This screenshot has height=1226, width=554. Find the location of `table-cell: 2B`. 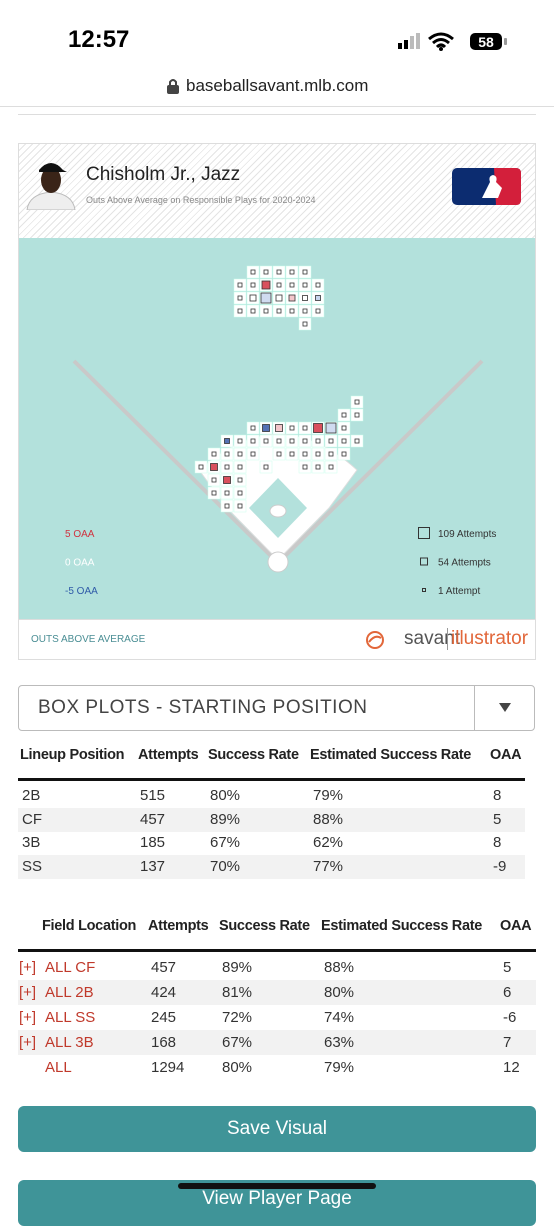

table-cell: 2B is located at coordinates (31, 795).